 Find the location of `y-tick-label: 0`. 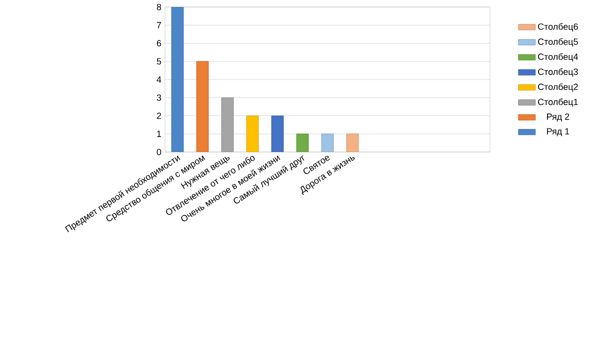

y-tick-label: 0 is located at coordinates (159, 152).